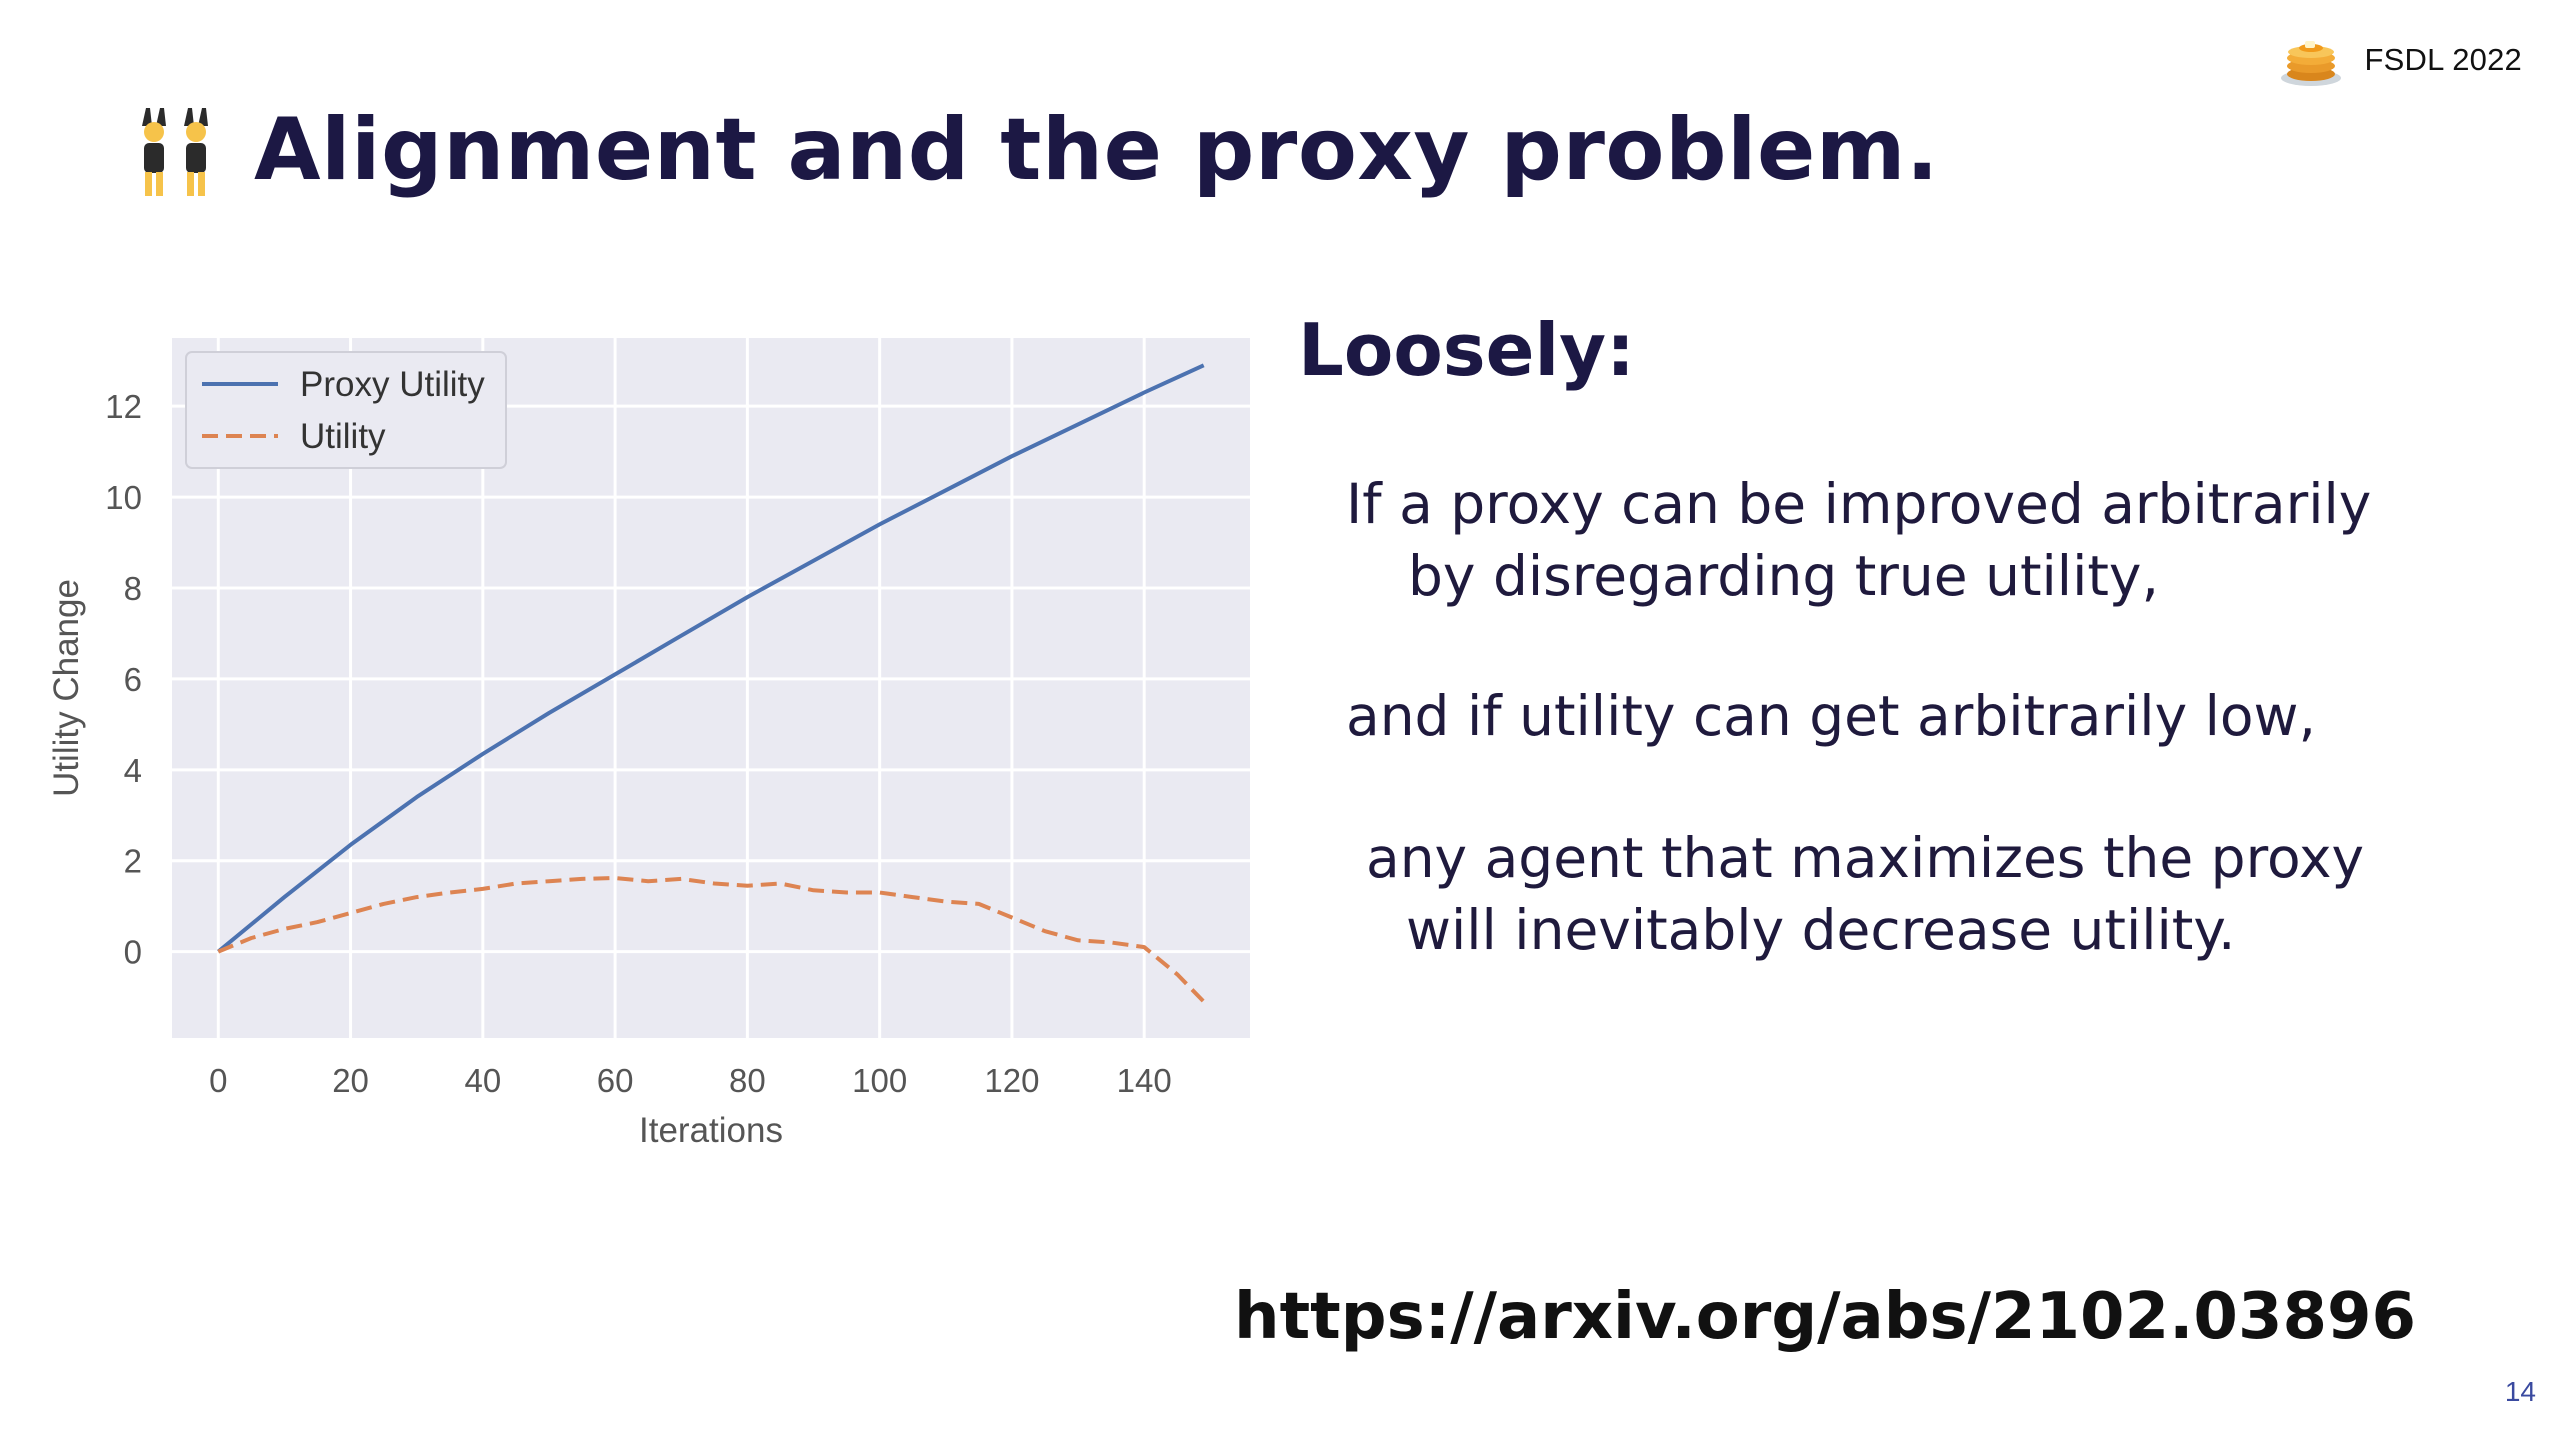 This screenshot has width=2560, height=1440. What do you see at coordinates (343, 436) in the screenshot?
I see `legend-label: Utility` at bounding box center [343, 436].